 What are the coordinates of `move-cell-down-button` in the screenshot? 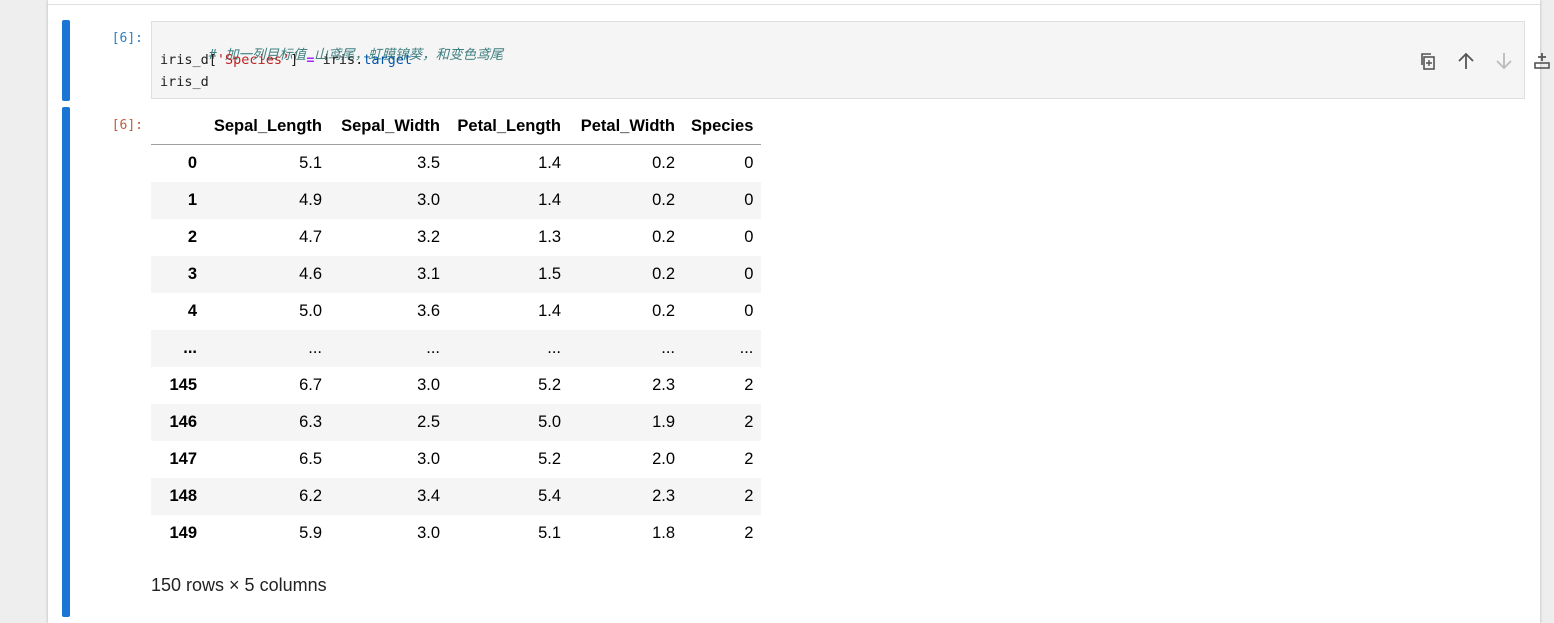 It's located at (1503, 61).